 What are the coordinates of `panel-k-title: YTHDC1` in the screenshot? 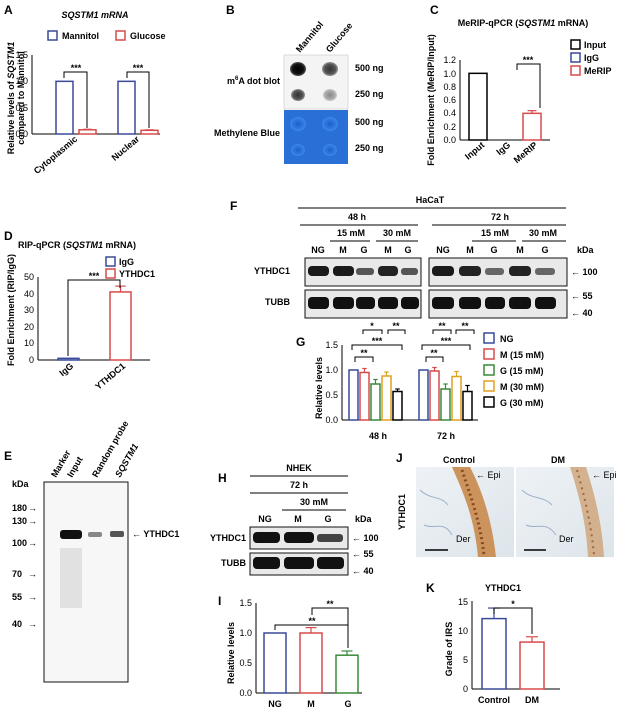 It's located at (503, 588).